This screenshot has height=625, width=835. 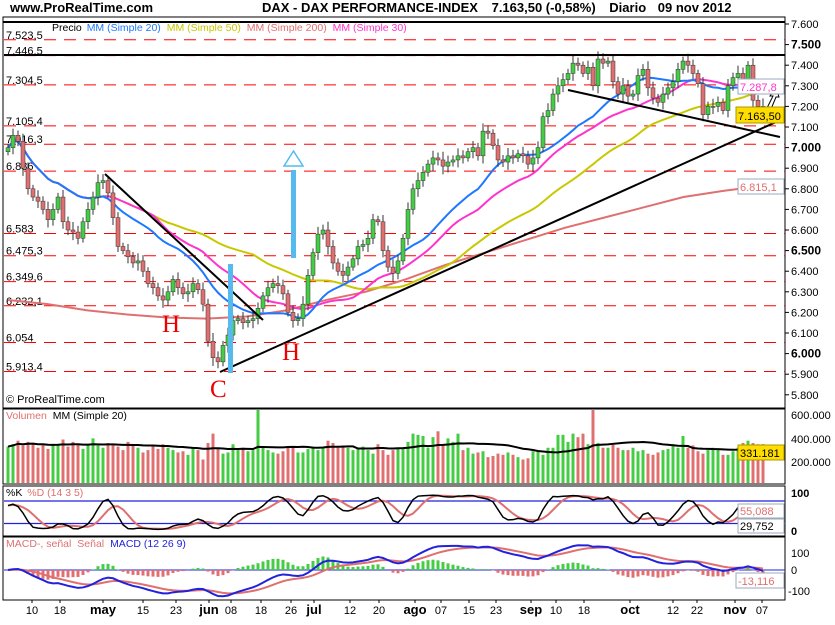 I want to click on x-tick-label: ago, so click(x=414, y=609).